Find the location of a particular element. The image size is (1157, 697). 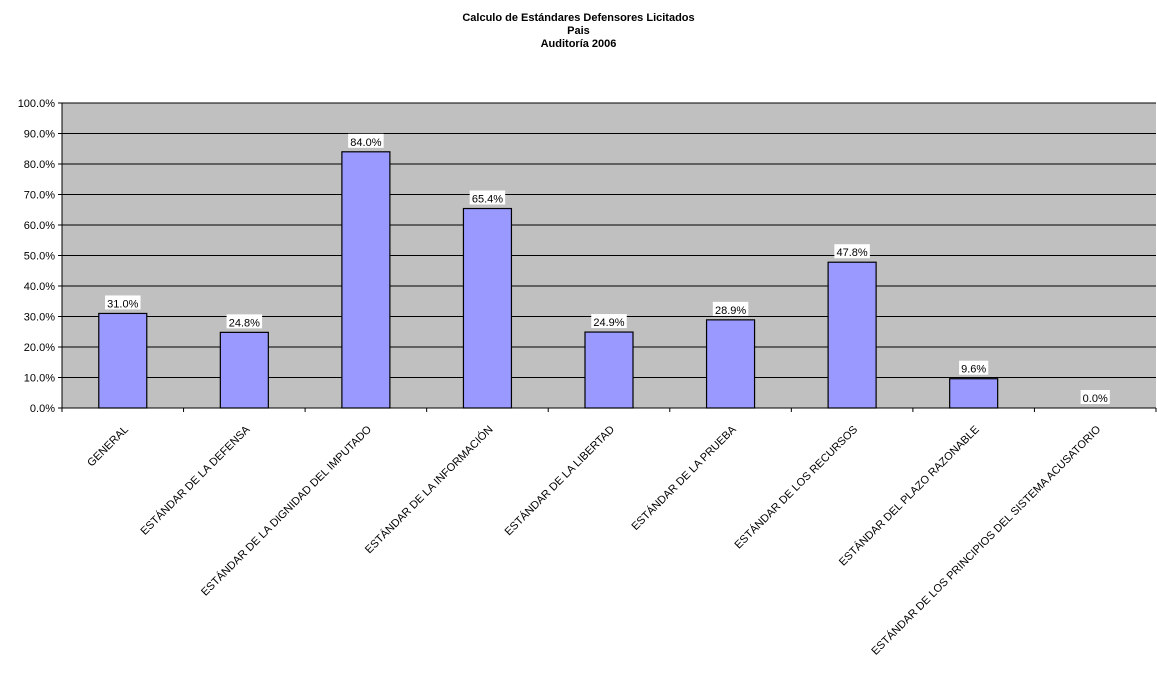

y-tick-label: 10.0% is located at coordinates (39, 379).